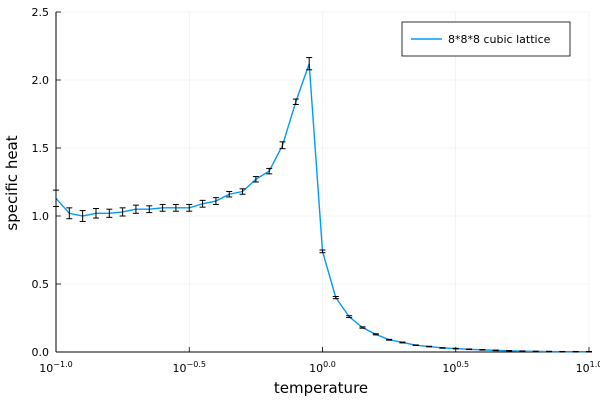 This screenshot has width=600, height=400. What do you see at coordinates (329, 364) in the screenshot?
I see `x-tick-exponent: 0.0` at bounding box center [329, 364].